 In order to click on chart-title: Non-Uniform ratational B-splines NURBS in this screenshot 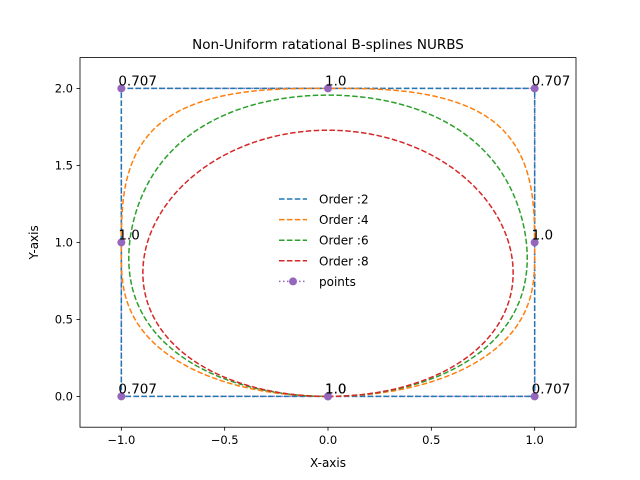, I will do `click(328, 45)`.